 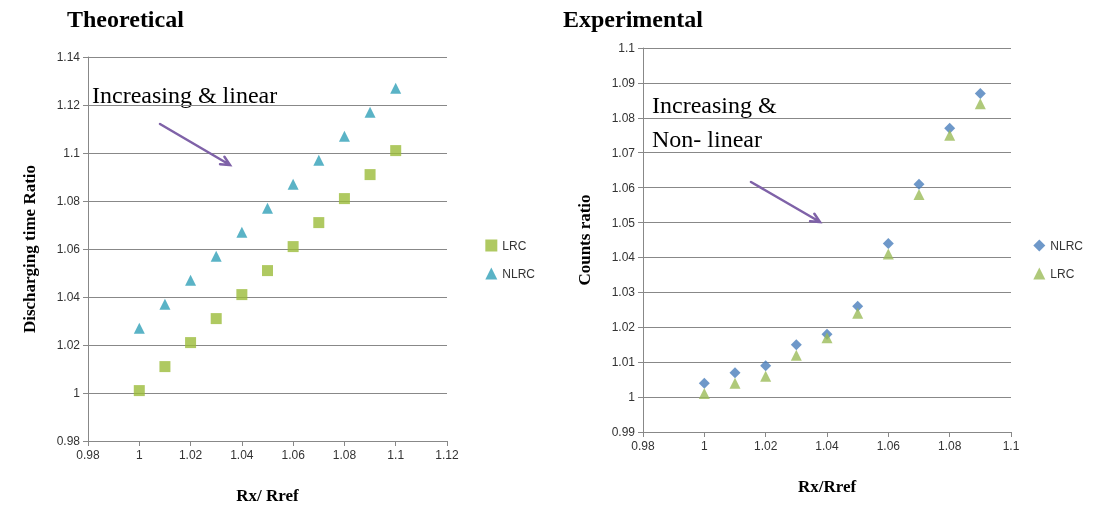 What do you see at coordinates (714, 122) in the screenshot?
I see `annotation: Increasing & Non- linear` at bounding box center [714, 122].